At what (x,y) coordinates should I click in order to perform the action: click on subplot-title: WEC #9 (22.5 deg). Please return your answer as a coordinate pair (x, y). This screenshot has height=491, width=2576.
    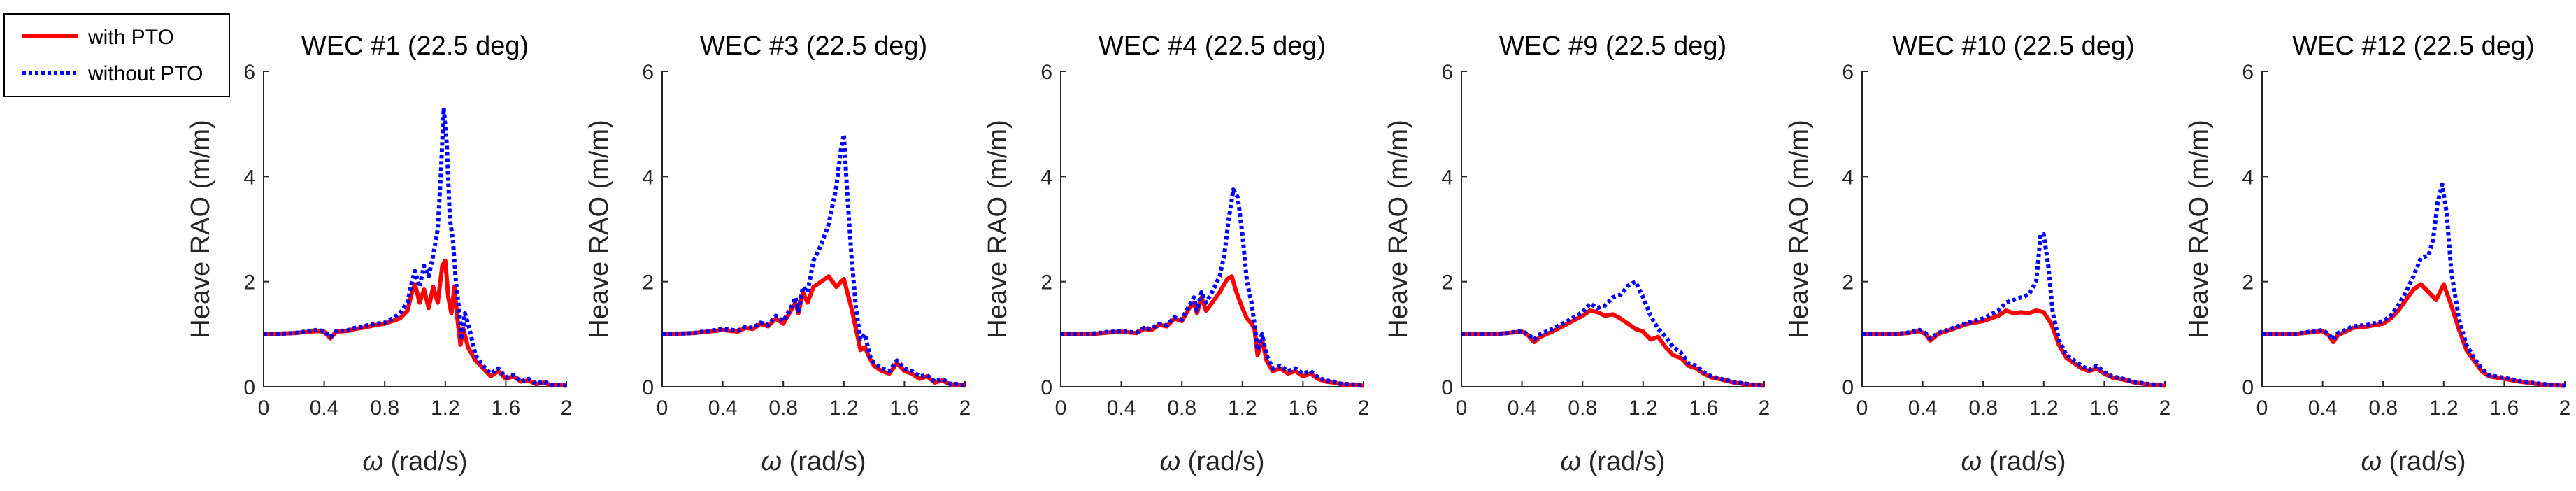
    Looking at the image, I should click on (1612, 46).